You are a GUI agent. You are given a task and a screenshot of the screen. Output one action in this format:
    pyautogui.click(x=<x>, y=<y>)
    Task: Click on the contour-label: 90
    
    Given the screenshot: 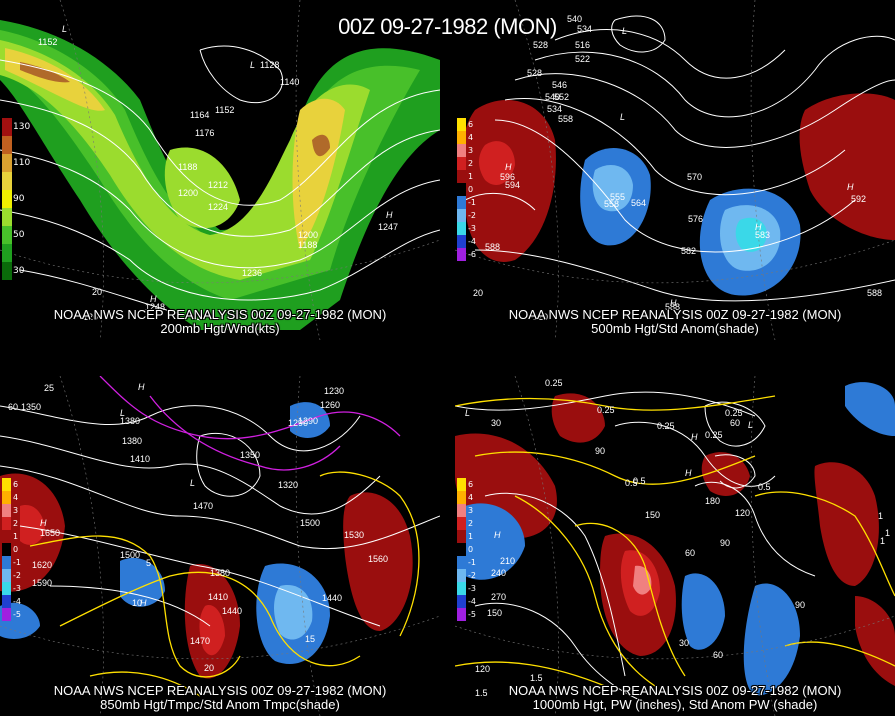 What is the action you would take?
    pyautogui.click(x=800, y=605)
    